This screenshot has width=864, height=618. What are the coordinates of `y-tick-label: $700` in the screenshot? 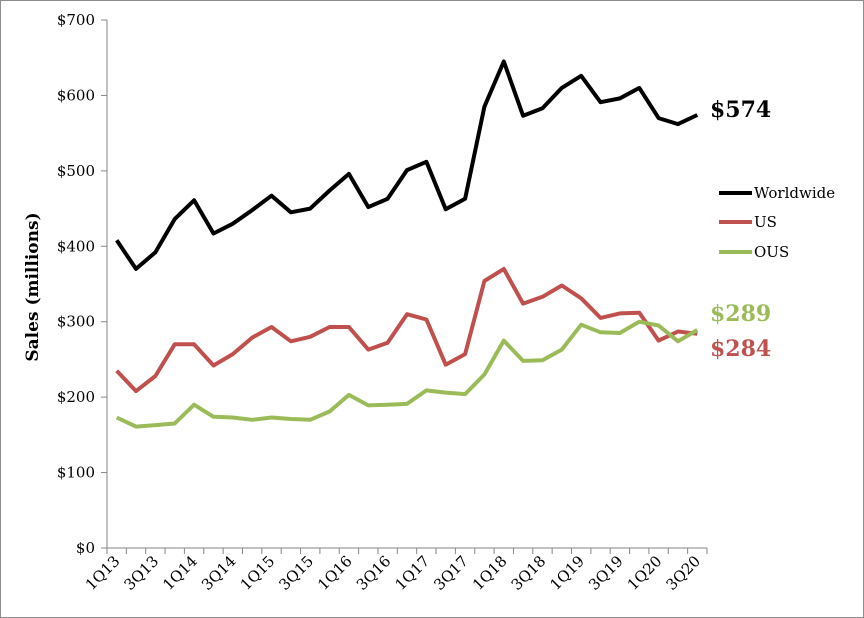 It's located at (76, 20).